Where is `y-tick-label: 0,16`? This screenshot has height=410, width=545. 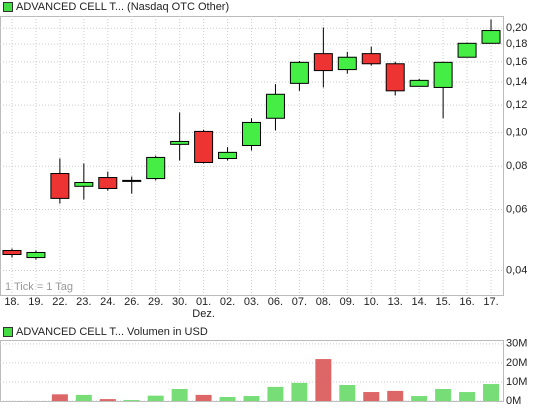 y-tick-label: 0,16 is located at coordinates (516, 62).